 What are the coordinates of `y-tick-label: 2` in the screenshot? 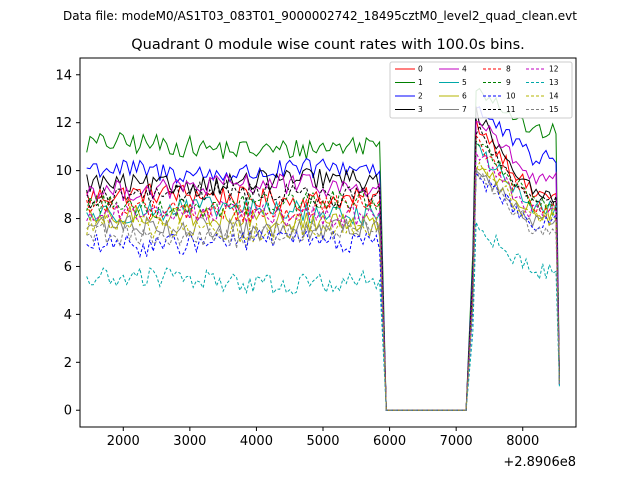 It's located at (68, 363).